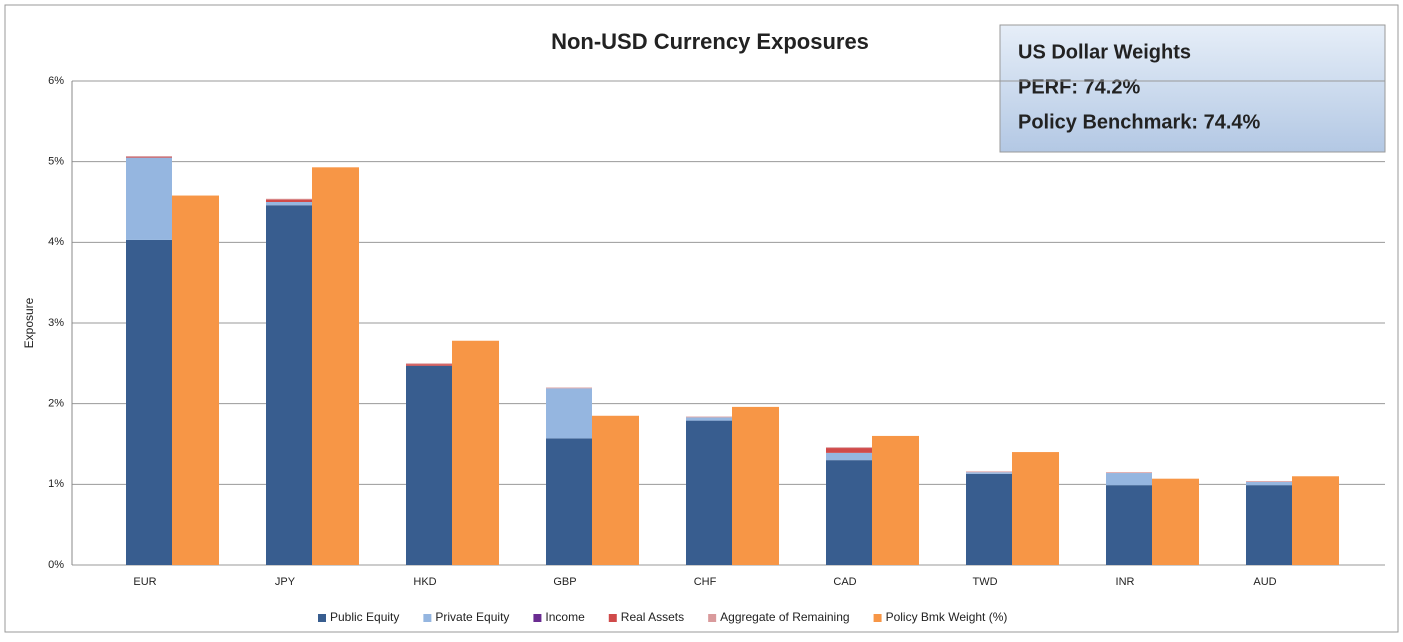 This screenshot has height=642, width=1403. Describe the element at coordinates (1192, 88) in the screenshot. I see `annotation-box` at that location.